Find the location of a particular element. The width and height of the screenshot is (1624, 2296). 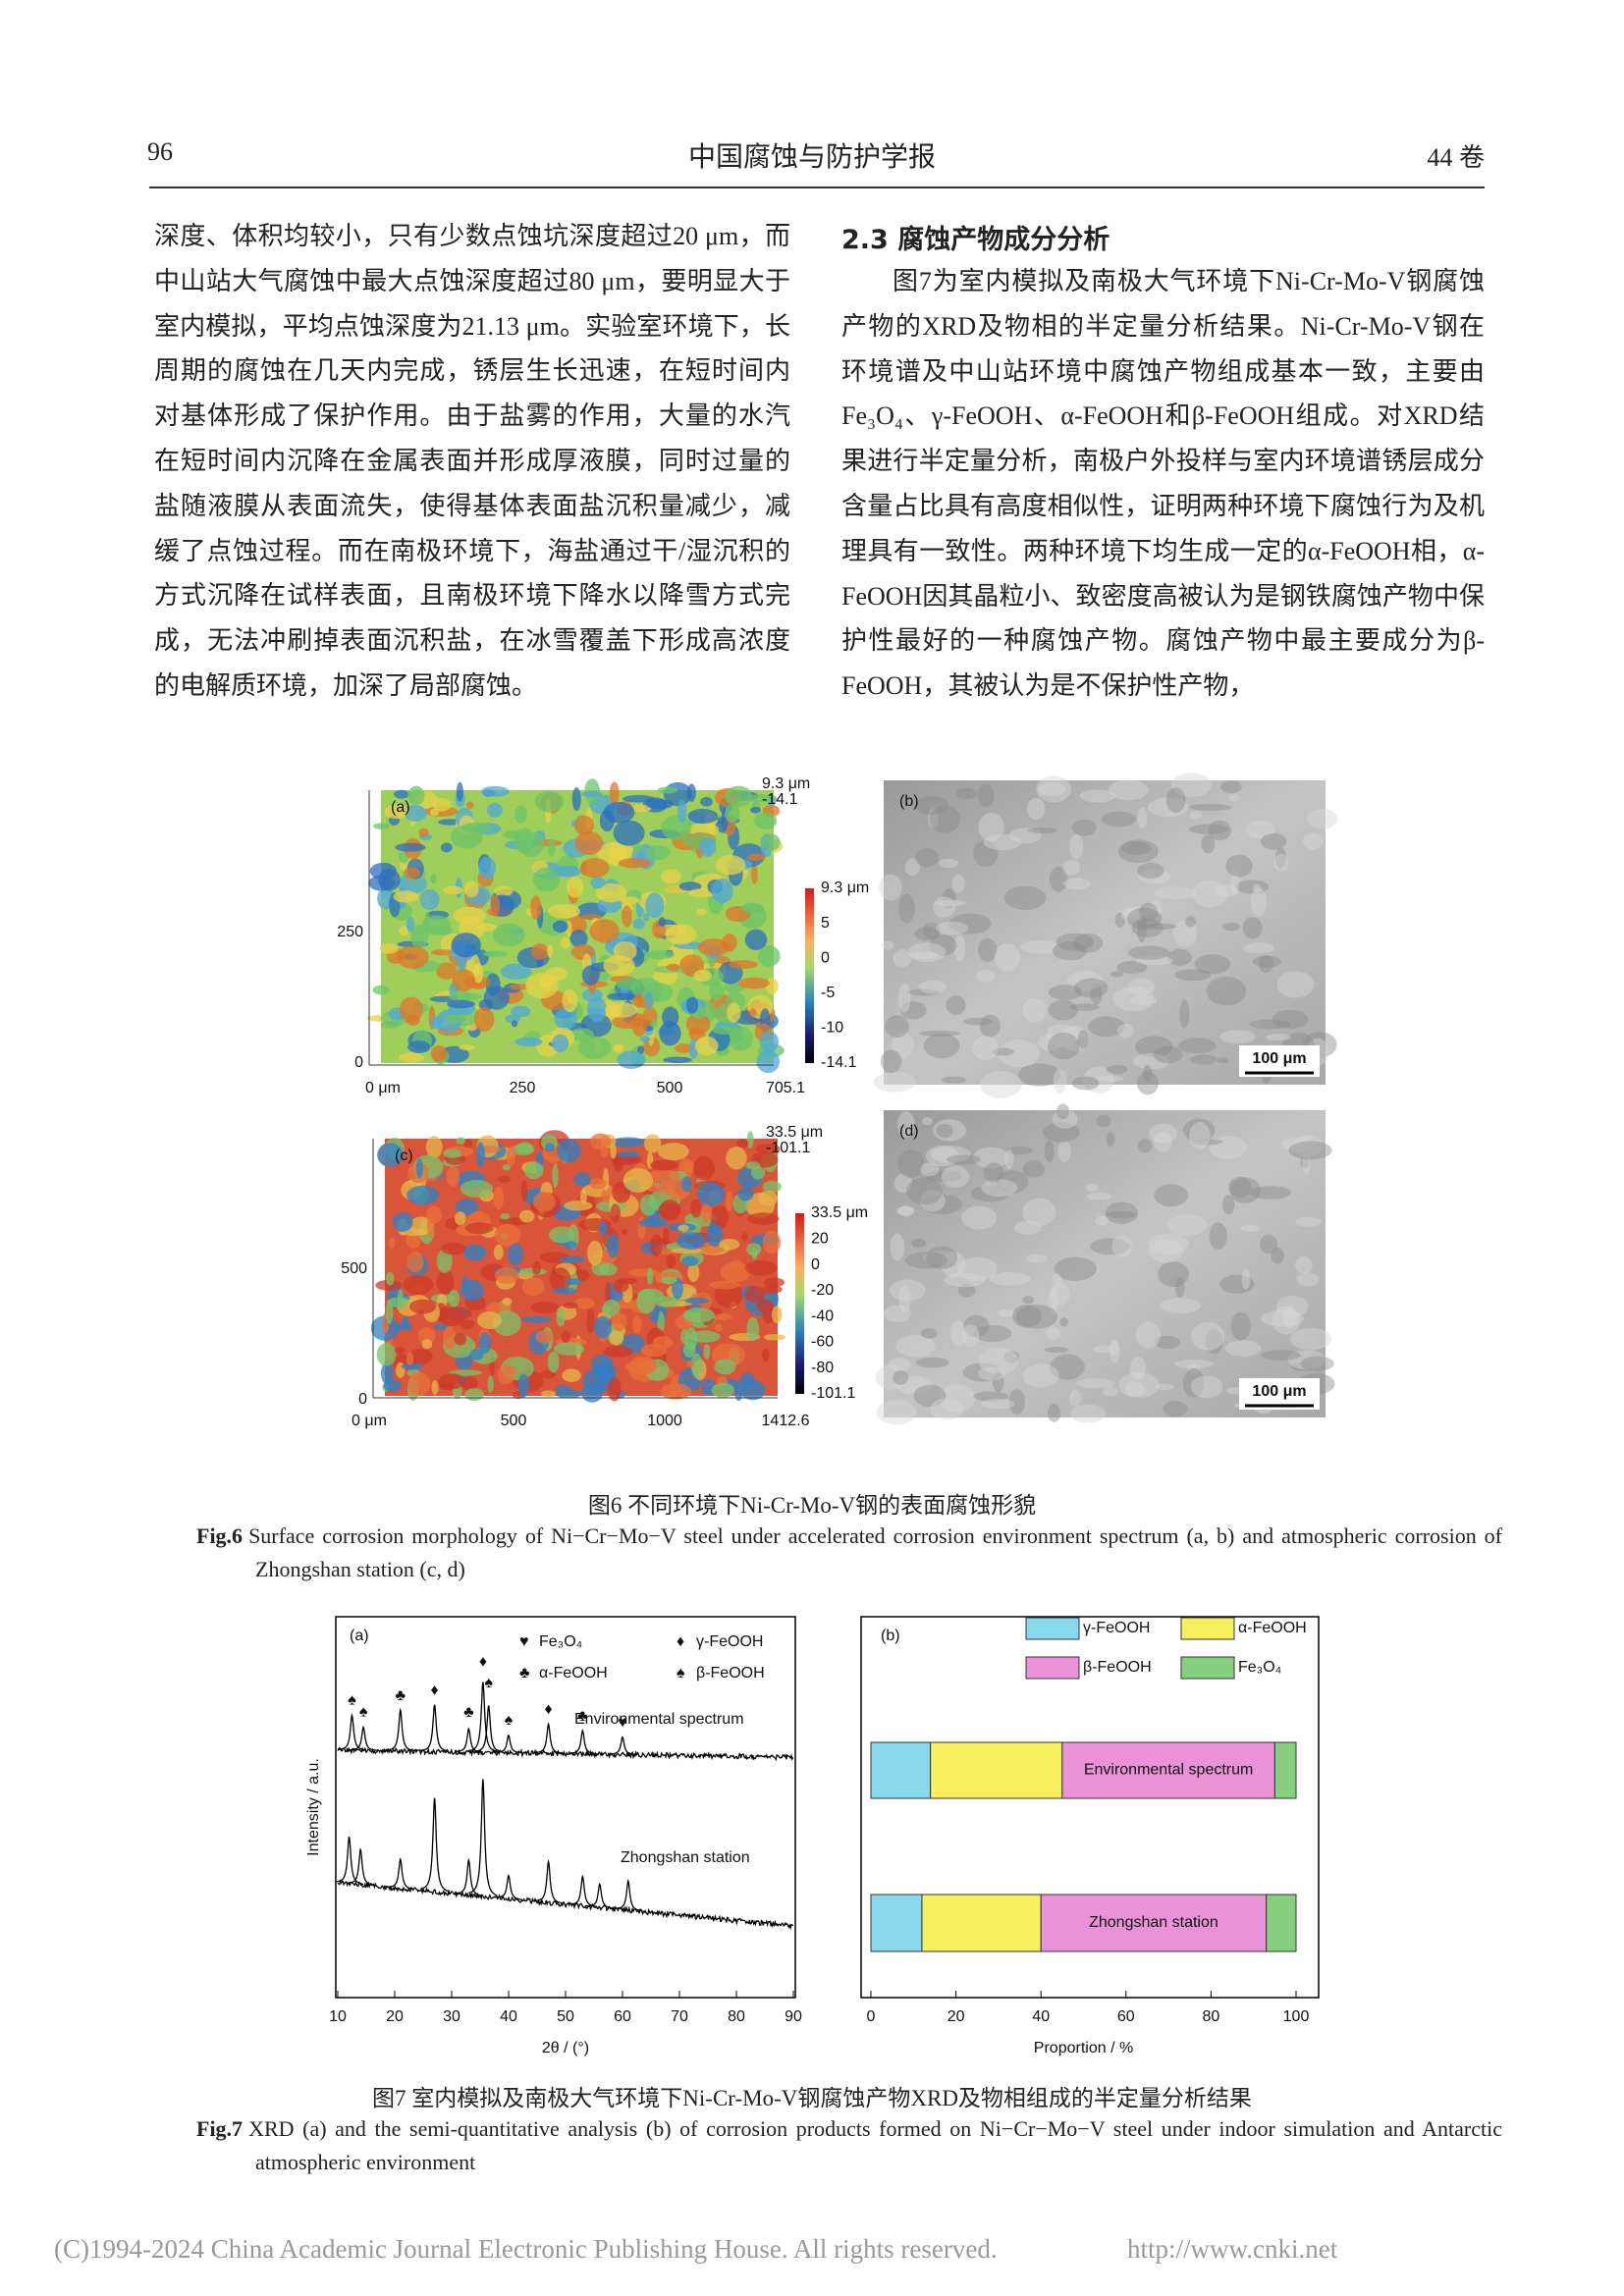

phase-marker: ♠ is located at coordinates (352, 1700).